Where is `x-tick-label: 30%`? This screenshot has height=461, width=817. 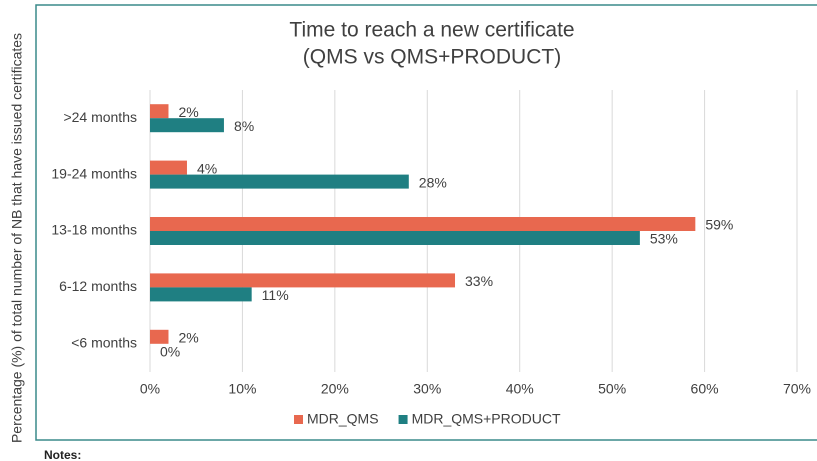 x-tick-label: 30% is located at coordinates (427, 389).